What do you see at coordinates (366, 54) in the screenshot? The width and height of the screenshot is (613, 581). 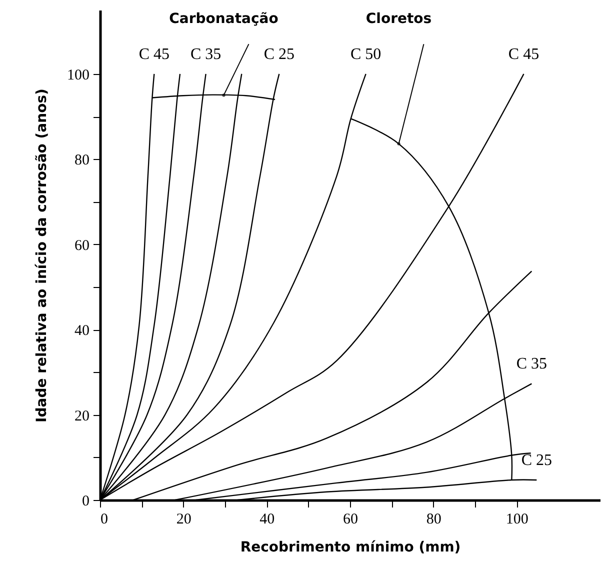 I see `series-label: C 50` at bounding box center [366, 54].